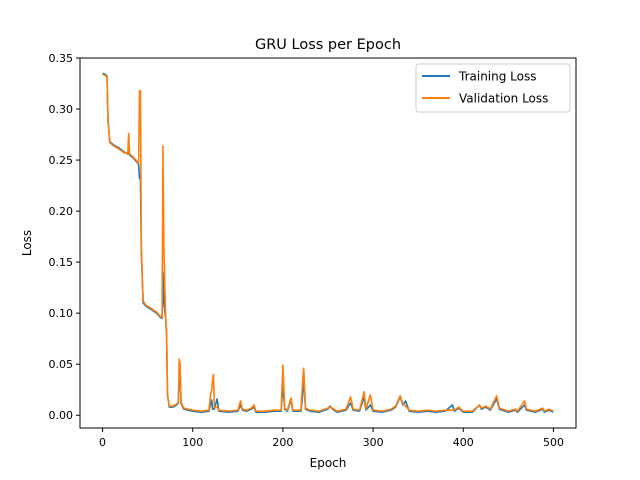 The image size is (640, 480). Describe the element at coordinates (553, 442) in the screenshot. I see `x-tick-label: 500` at that location.